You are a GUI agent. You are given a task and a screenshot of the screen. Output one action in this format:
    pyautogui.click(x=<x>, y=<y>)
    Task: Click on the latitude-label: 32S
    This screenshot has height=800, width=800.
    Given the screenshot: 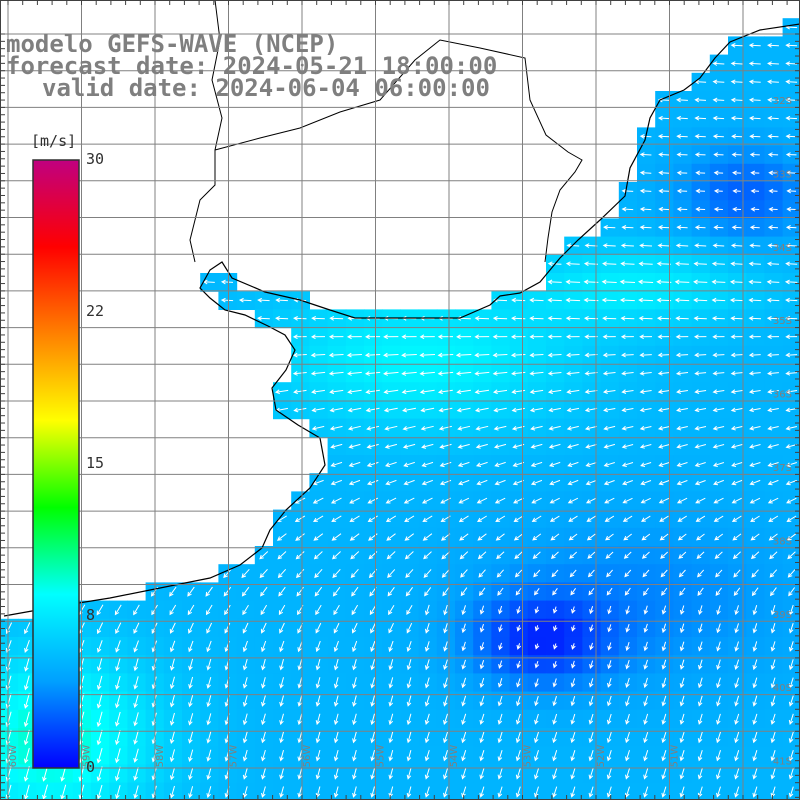 What is the action you would take?
    pyautogui.click(x=782, y=101)
    